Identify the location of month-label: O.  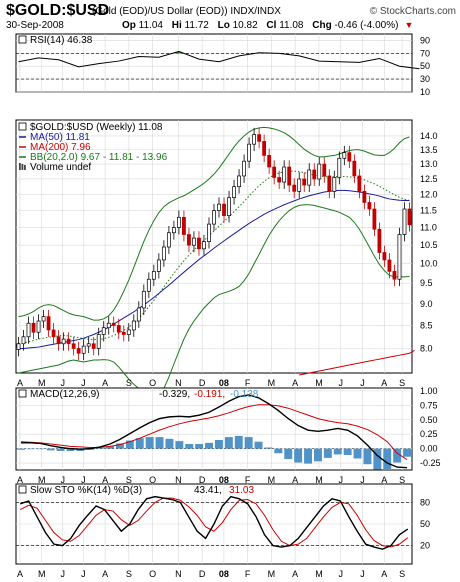
(152, 383).